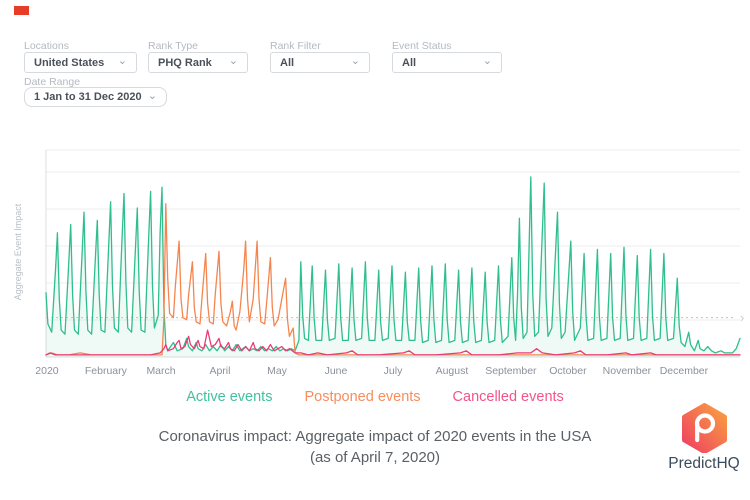  What do you see at coordinates (229, 397) in the screenshot?
I see `legend-item-active-events: Active events` at bounding box center [229, 397].